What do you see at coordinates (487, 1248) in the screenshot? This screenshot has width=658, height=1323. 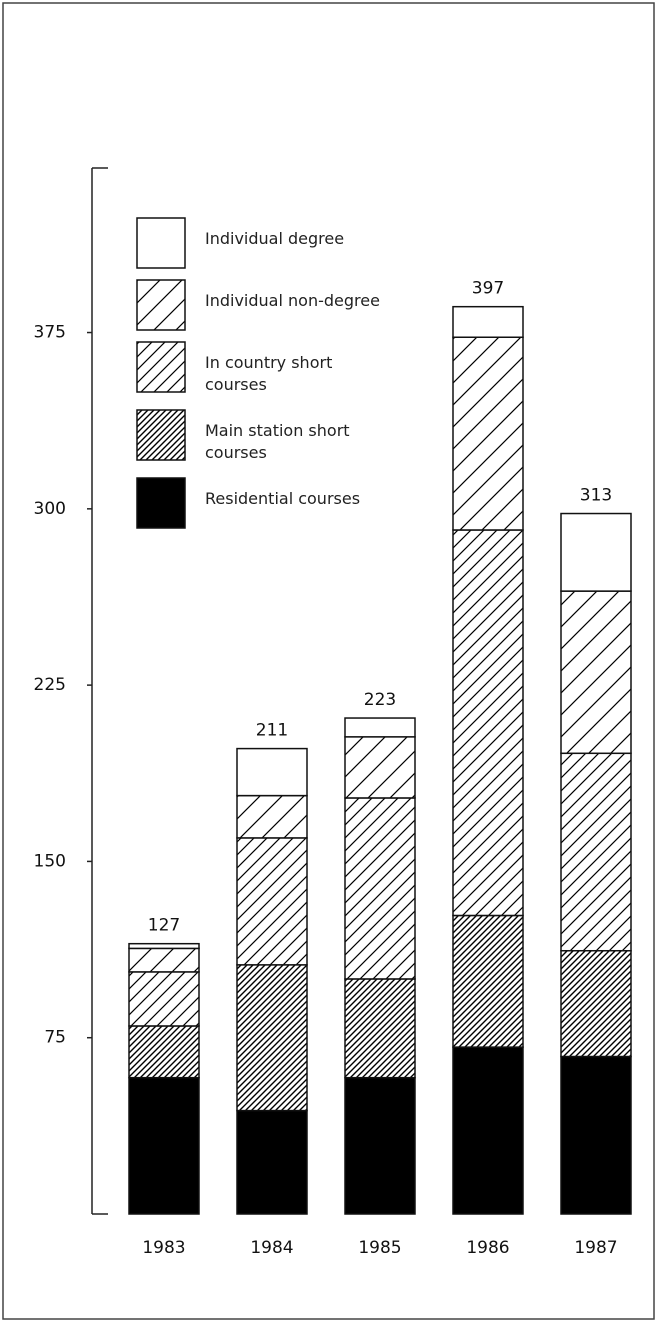 I see `x-tick-label: 1986` at bounding box center [487, 1248].